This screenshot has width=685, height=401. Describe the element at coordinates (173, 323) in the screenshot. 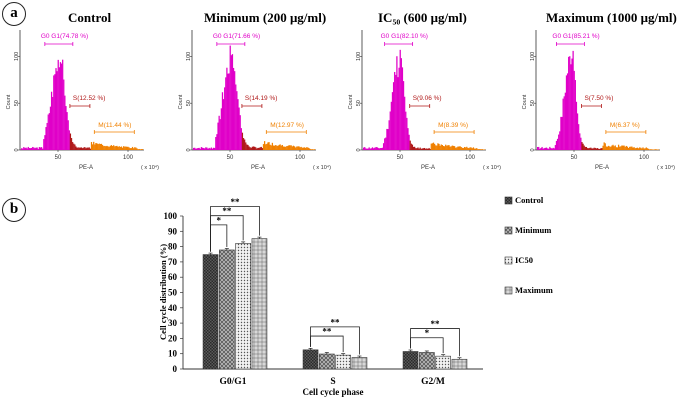

I see `bar-y-tick-label: 30` at that location.